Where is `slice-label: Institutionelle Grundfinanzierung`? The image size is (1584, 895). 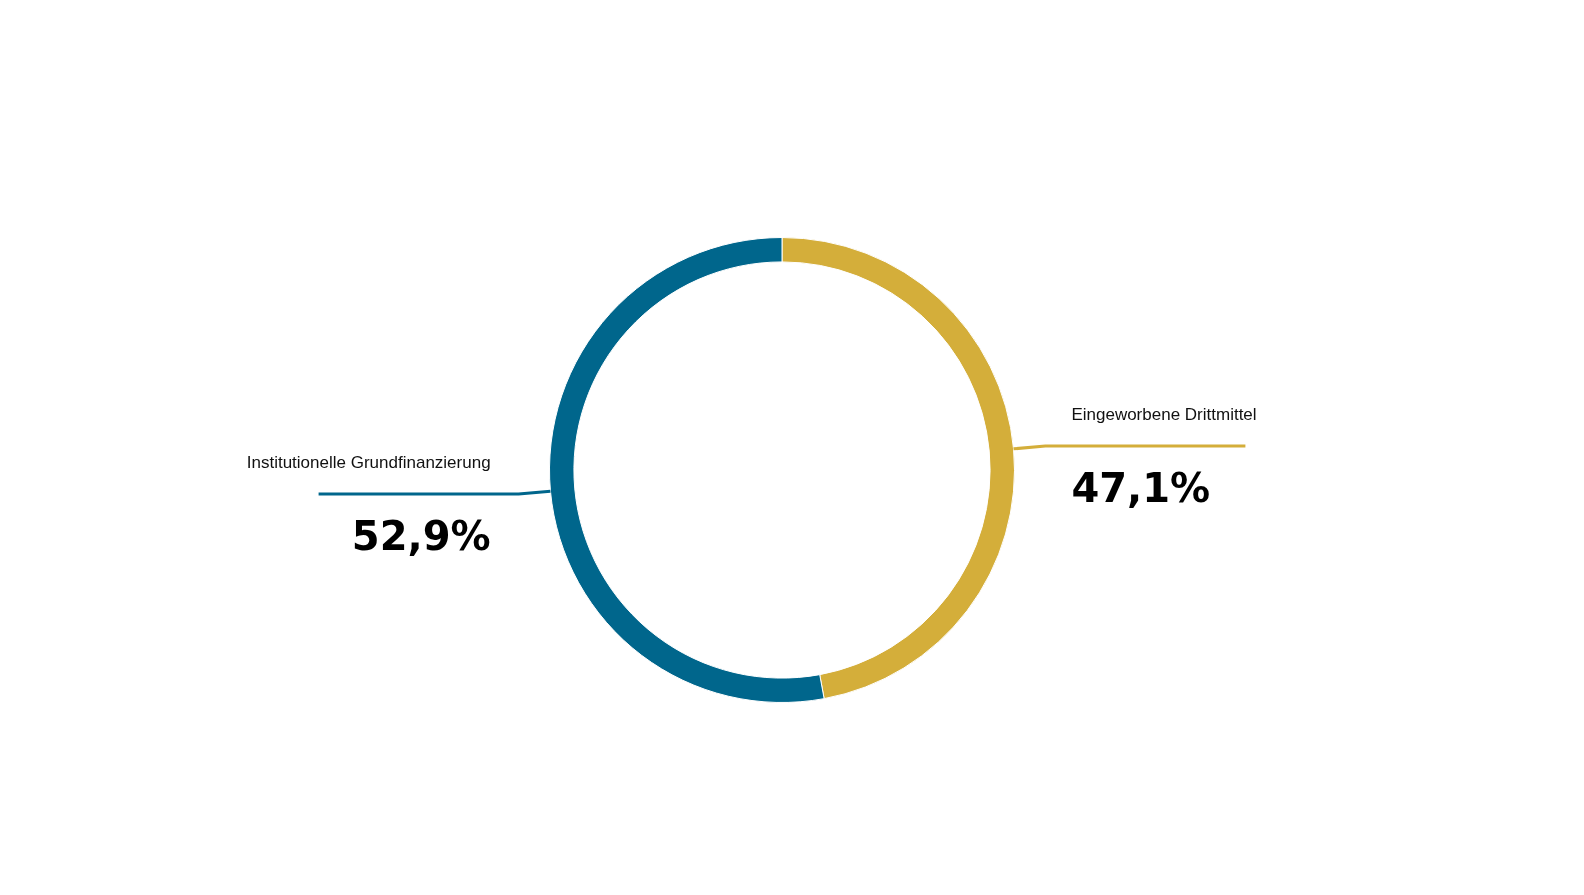
slice-label: Institutionelle Grundfinanzierung is located at coordinates (368, 463).